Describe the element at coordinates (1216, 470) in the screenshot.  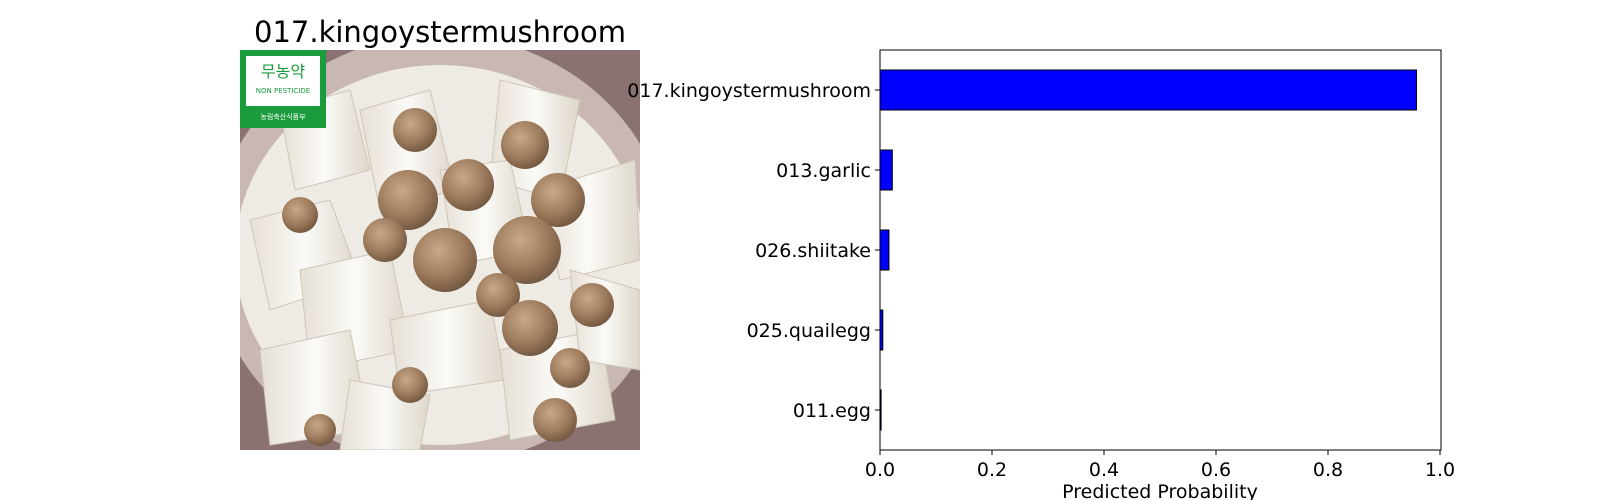
I see `x-tick-label-3: 0.6` at that location.